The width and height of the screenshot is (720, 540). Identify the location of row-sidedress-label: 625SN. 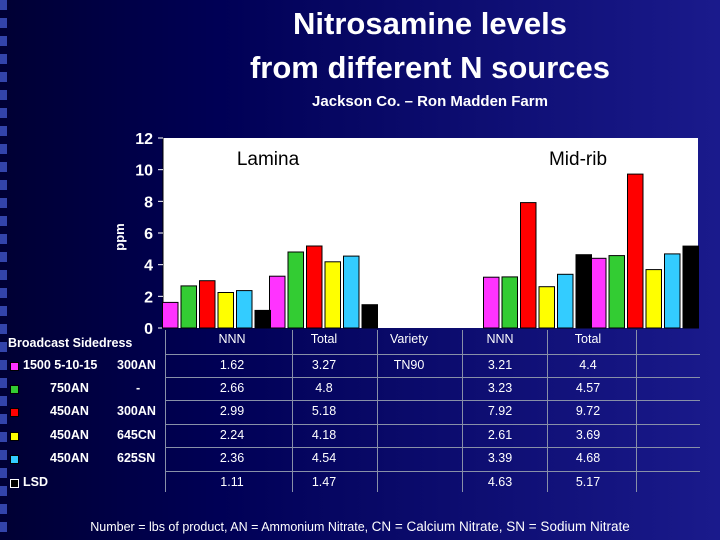
(136, 458).